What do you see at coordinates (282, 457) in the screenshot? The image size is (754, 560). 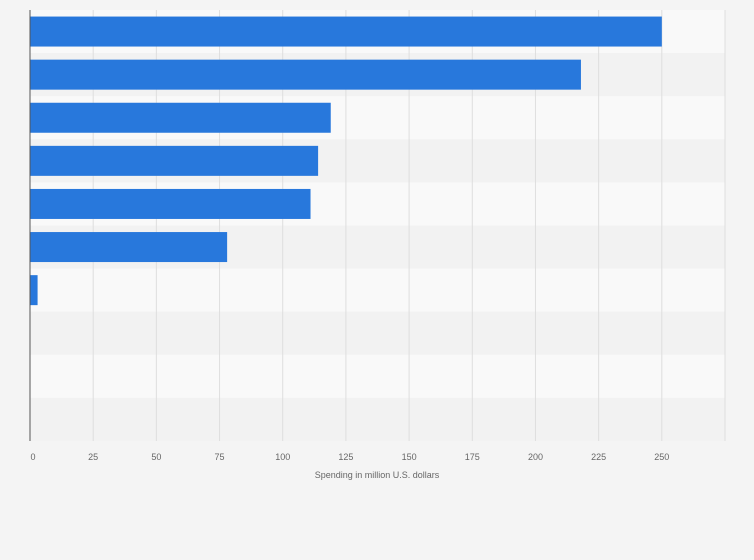 I see `x-tick-label: 100` at bounding box center [282, 457].